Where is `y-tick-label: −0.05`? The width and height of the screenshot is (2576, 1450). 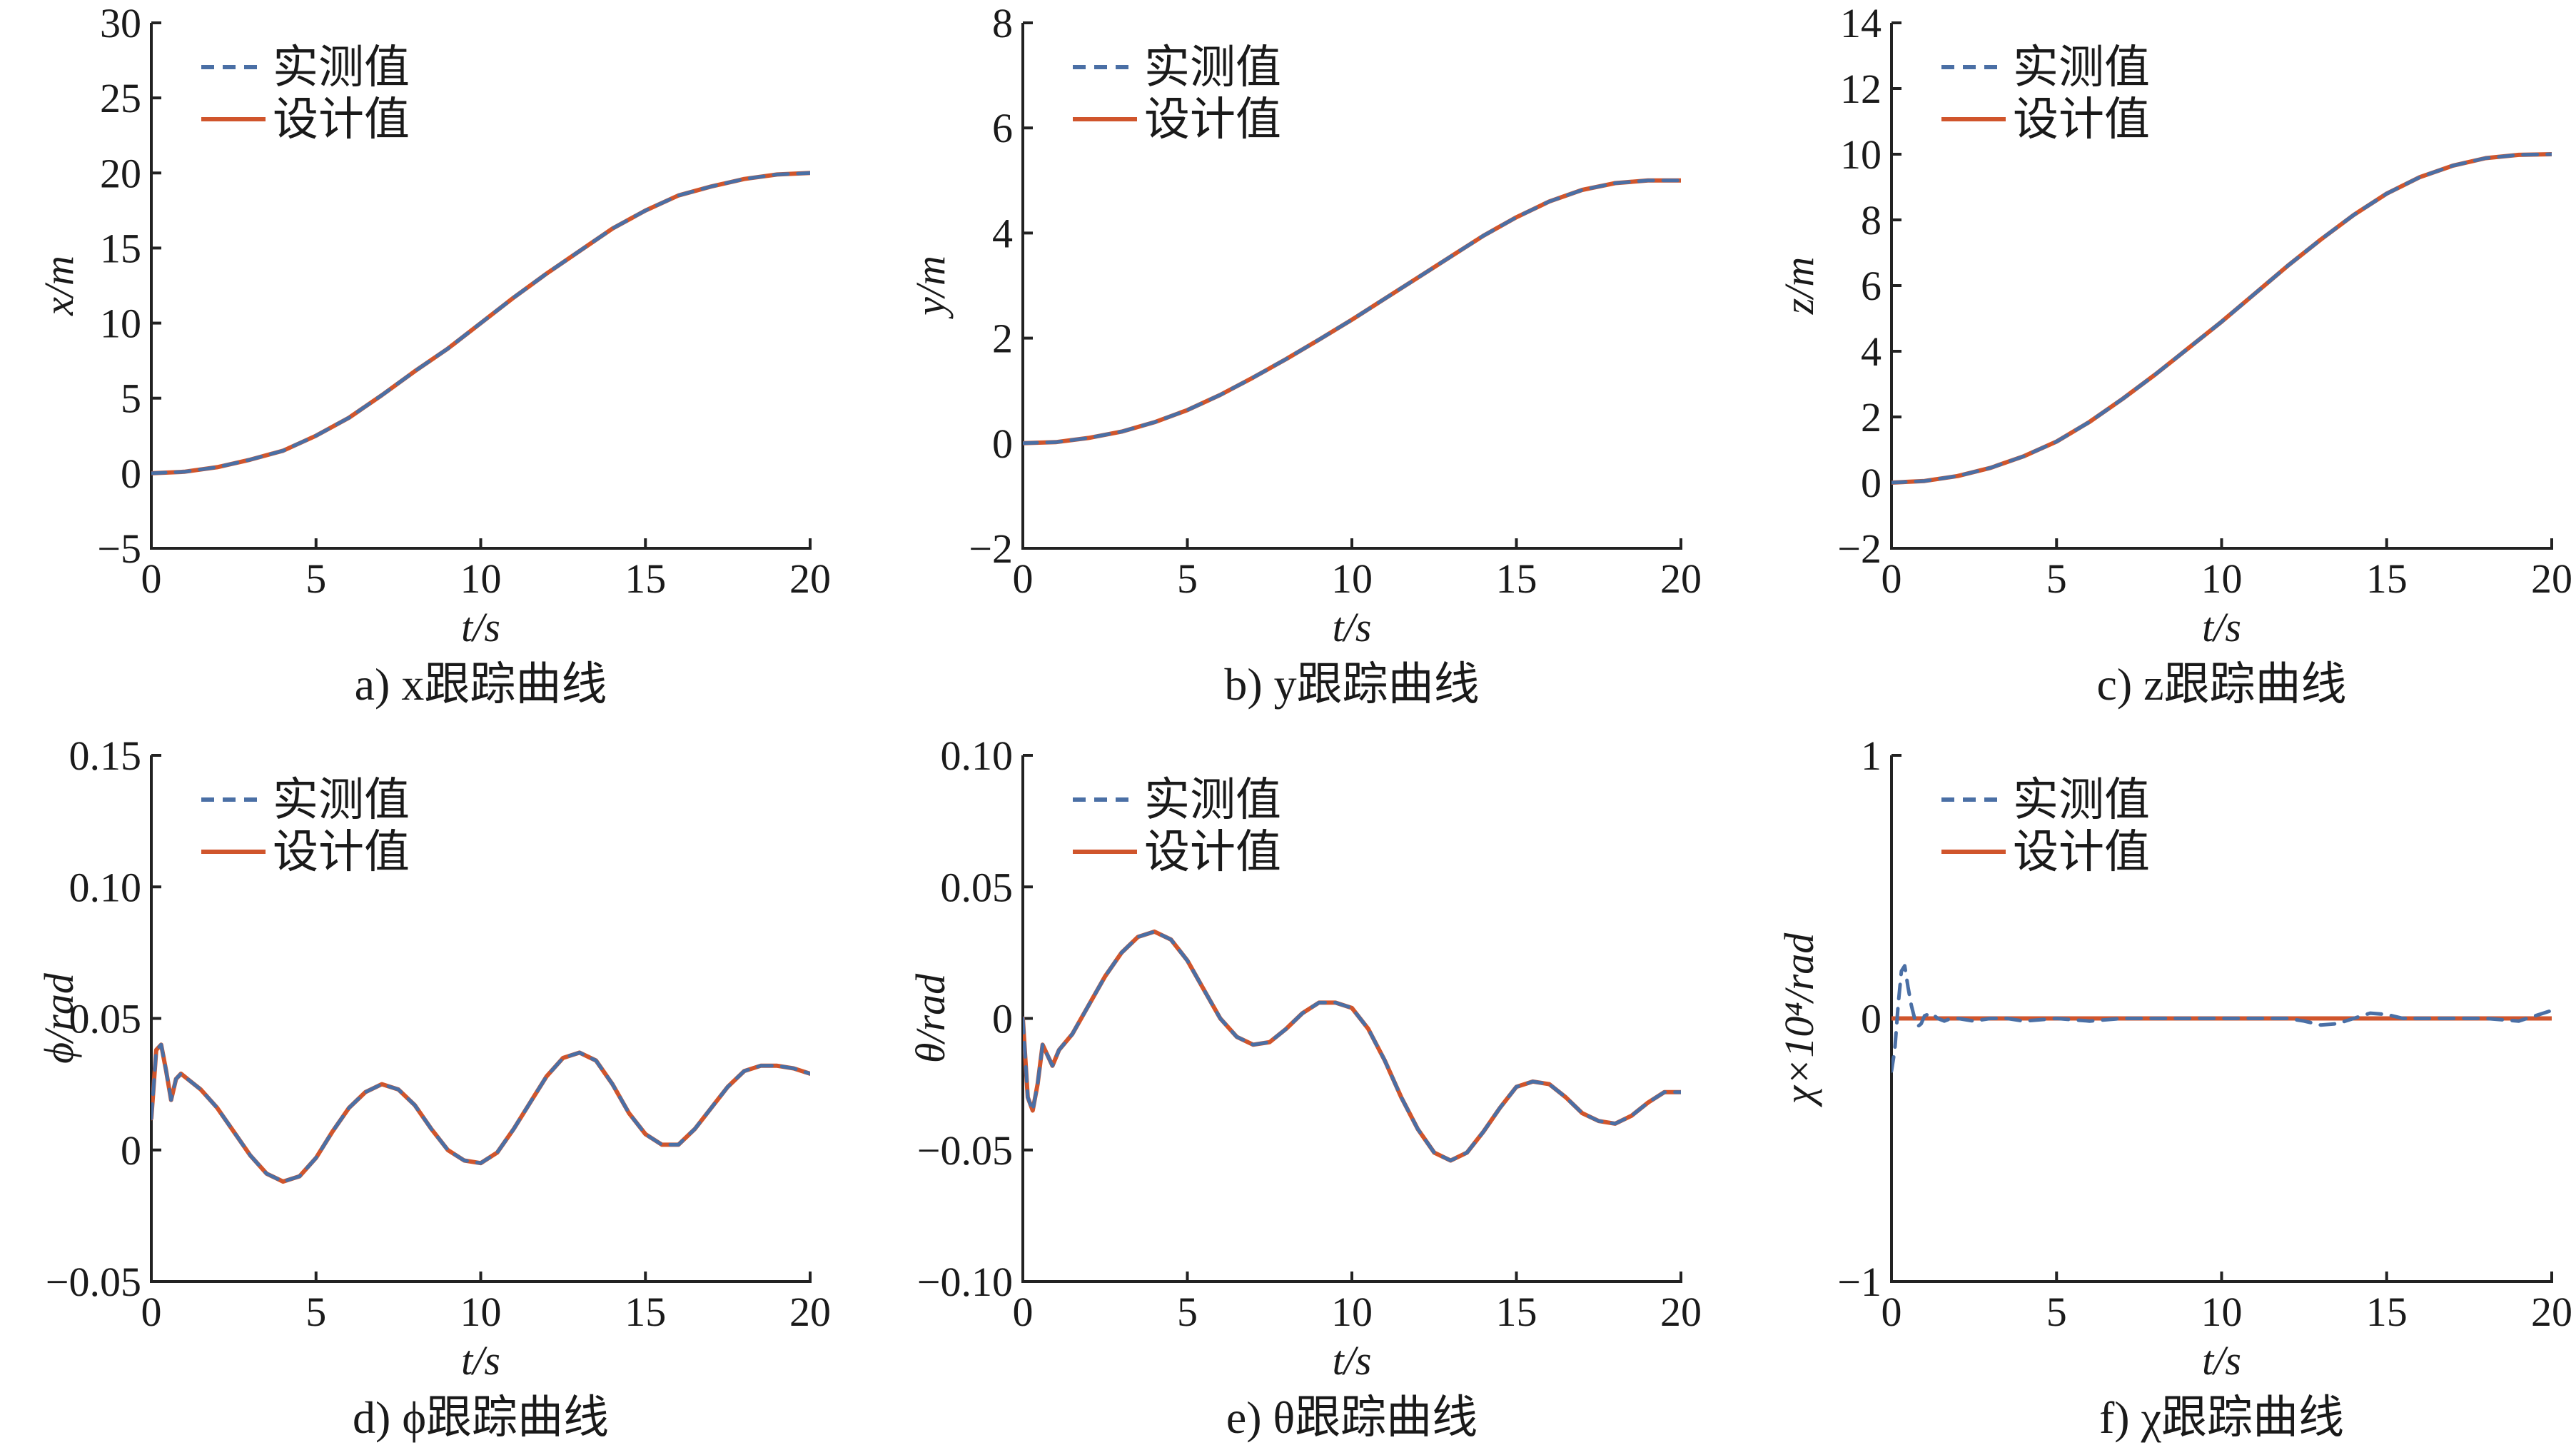
y-tick-label: −0.05 is located at coordinates (93, 1282).